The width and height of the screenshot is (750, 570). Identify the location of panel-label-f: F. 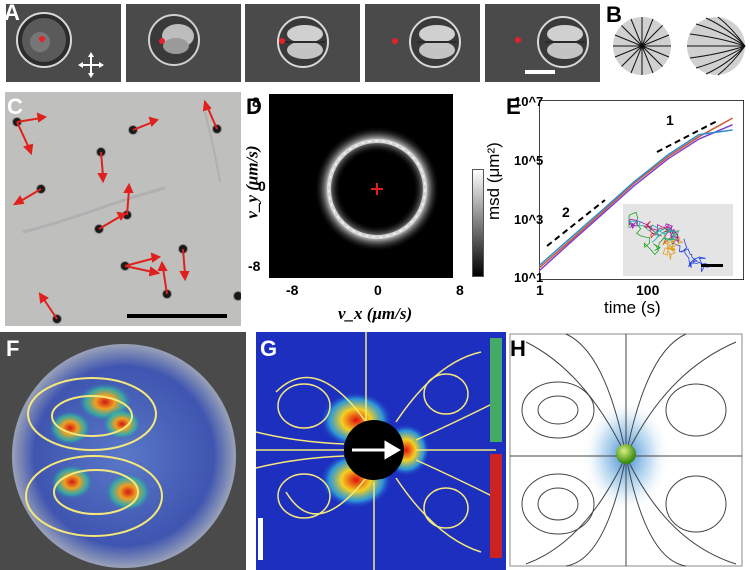
(13, 348).